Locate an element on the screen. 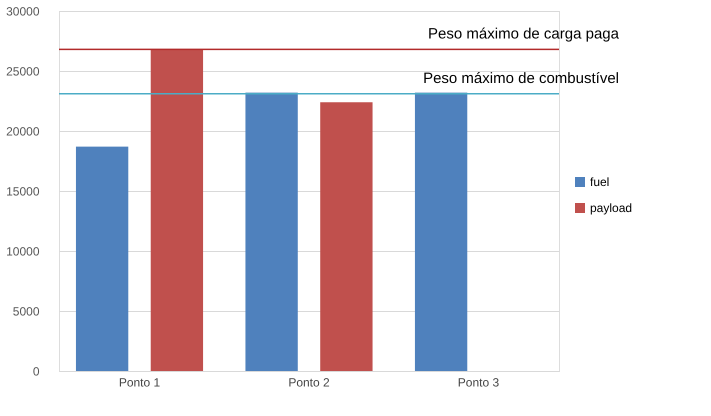 This screenshot has width=711, height=416. x-tick-label: Ponto 2 is located at coordinates (309, 383).